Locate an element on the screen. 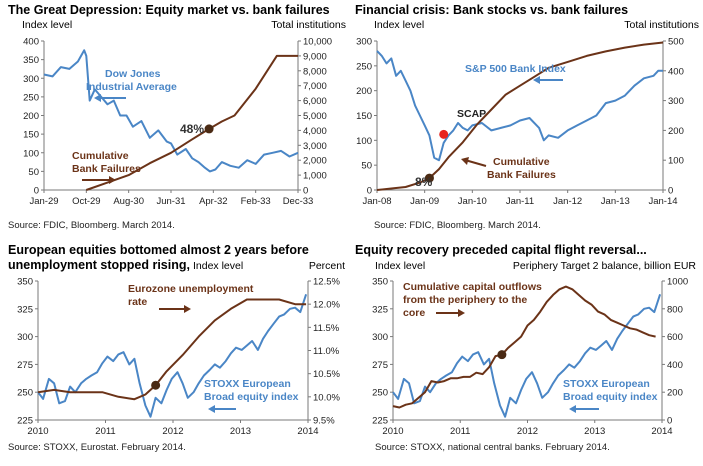  x-tick-label: Oct-29 is located at coordinates (86, 201).